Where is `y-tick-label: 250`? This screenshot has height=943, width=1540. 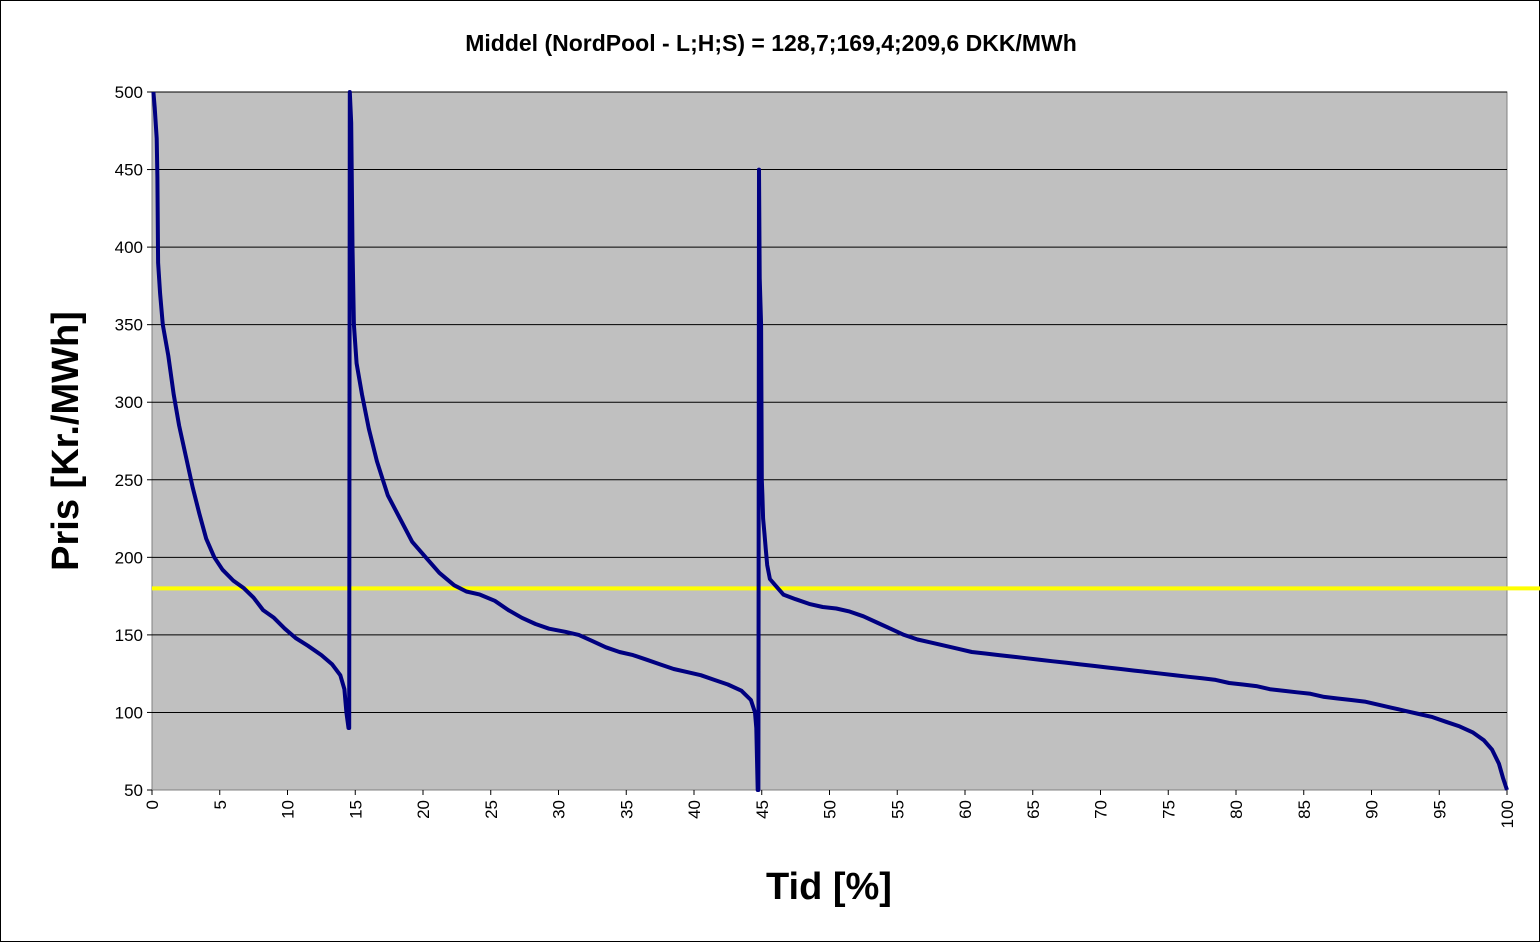
y-tick-label: 250 is located at coordinates (129, 480).